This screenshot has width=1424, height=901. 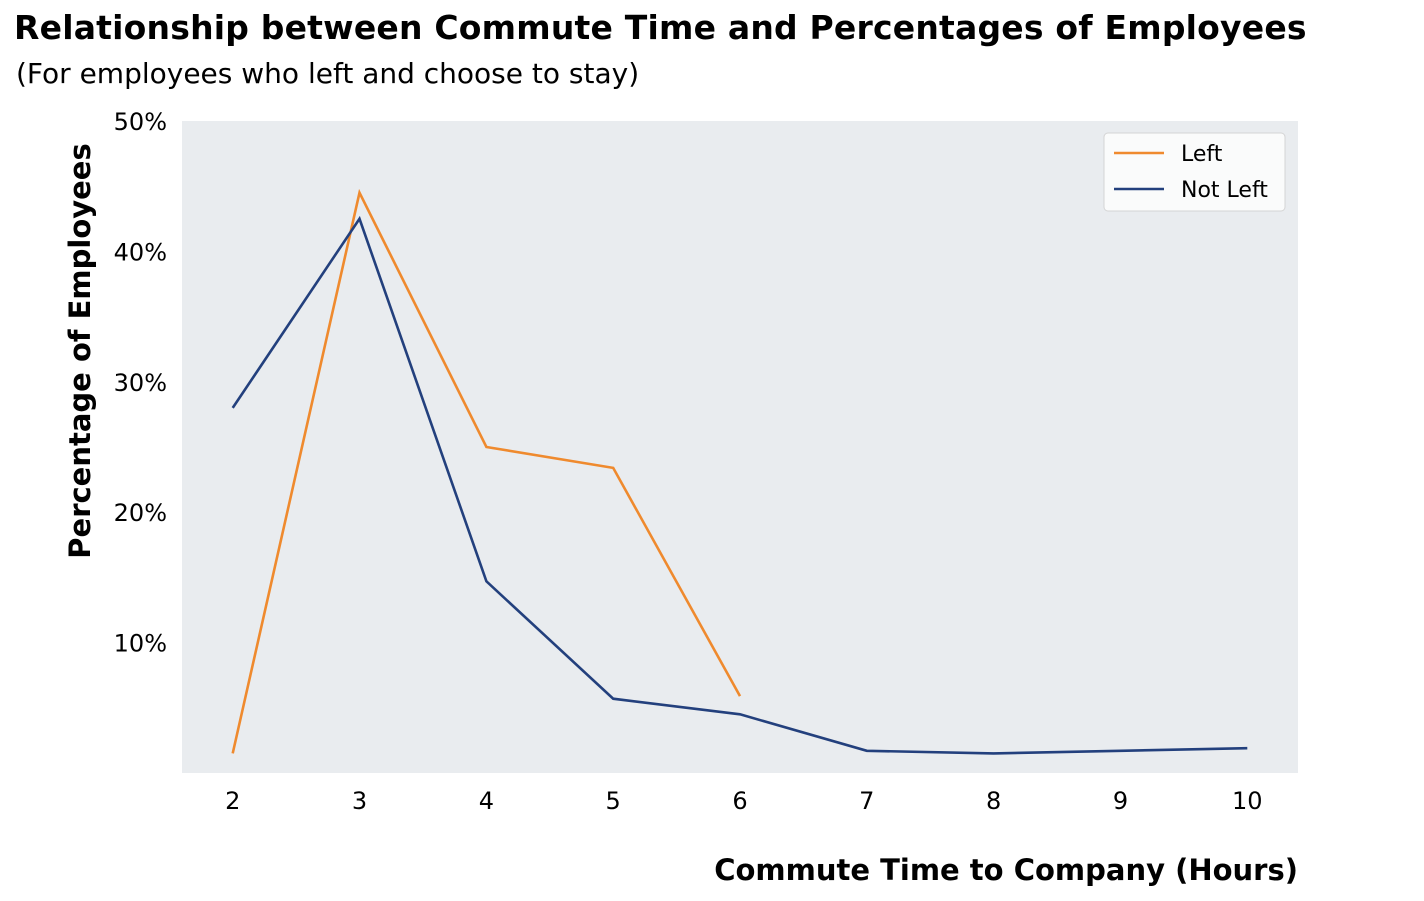 What do you see at coordinates (140, 252) in the screenshot?
I see `y-tick-label: 40%` at bounding box center [140, 252].